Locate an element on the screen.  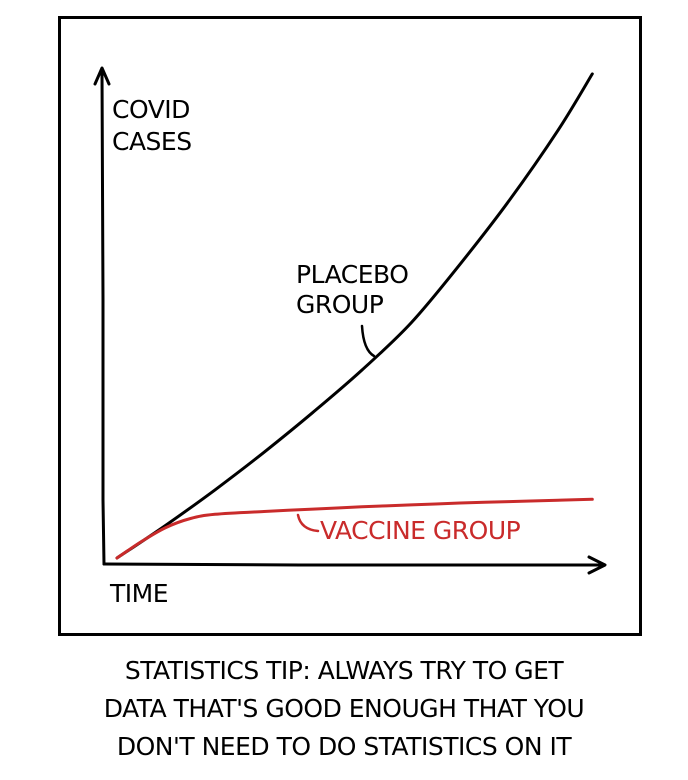
caption-line-1: STATISTICS TIP: ALWAYS TRY TO GET is located at coordinates (344, 670).